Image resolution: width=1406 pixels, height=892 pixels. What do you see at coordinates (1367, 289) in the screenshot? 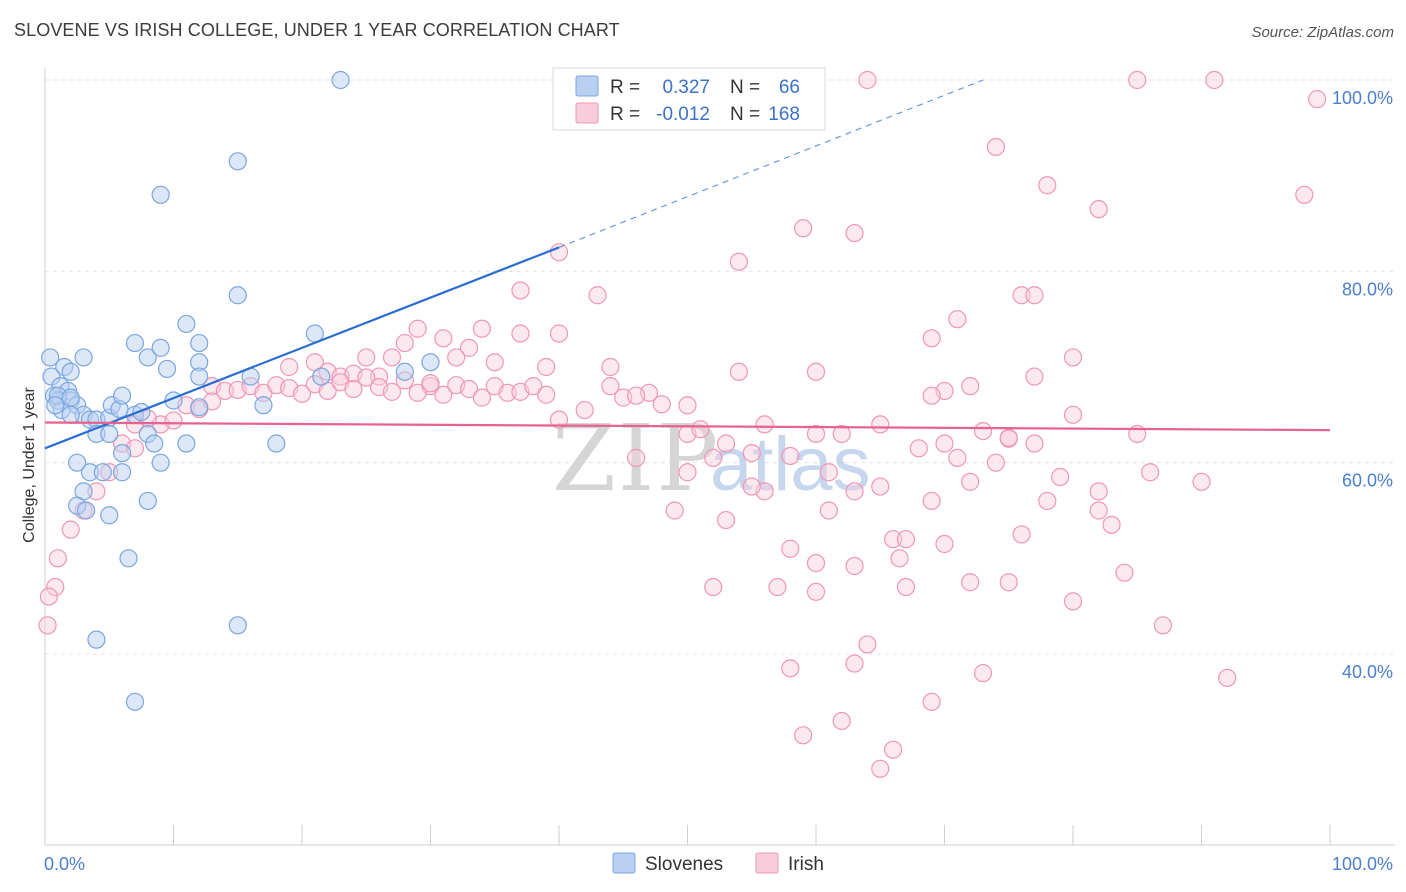
I see `y-tick-label-80: 80.0%` at bounding box center [1367, 289].